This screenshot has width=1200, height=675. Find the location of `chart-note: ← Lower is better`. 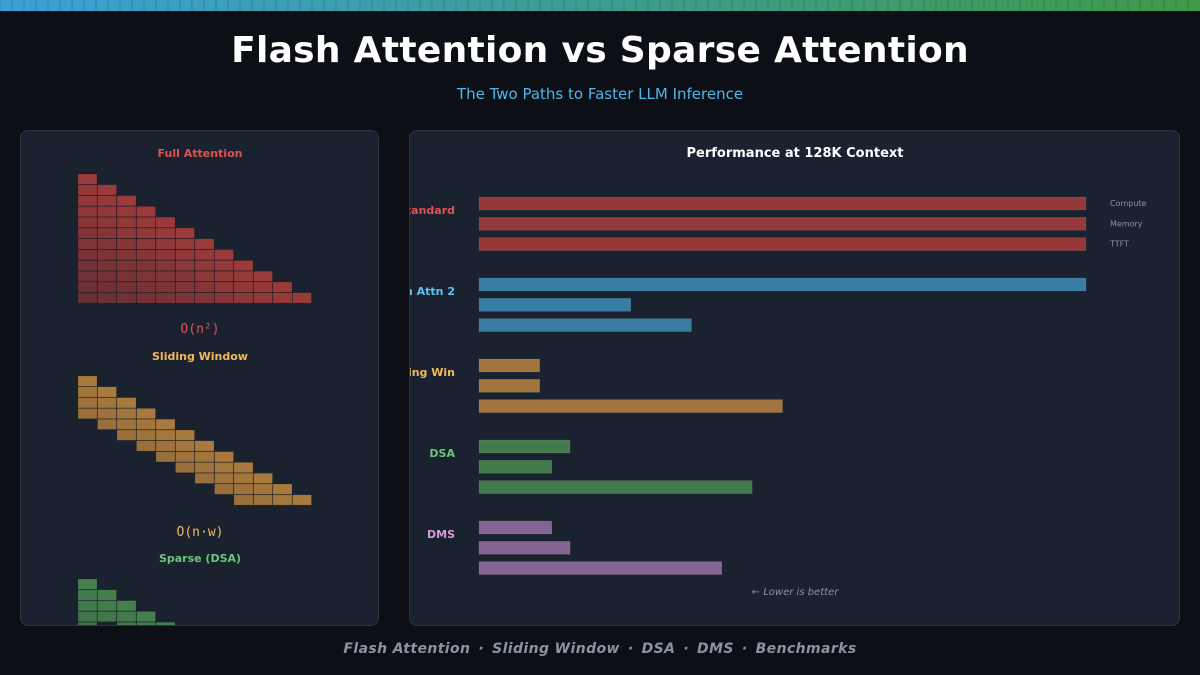

chart-note: ← Lower is better is located at coordinates (796, 592).